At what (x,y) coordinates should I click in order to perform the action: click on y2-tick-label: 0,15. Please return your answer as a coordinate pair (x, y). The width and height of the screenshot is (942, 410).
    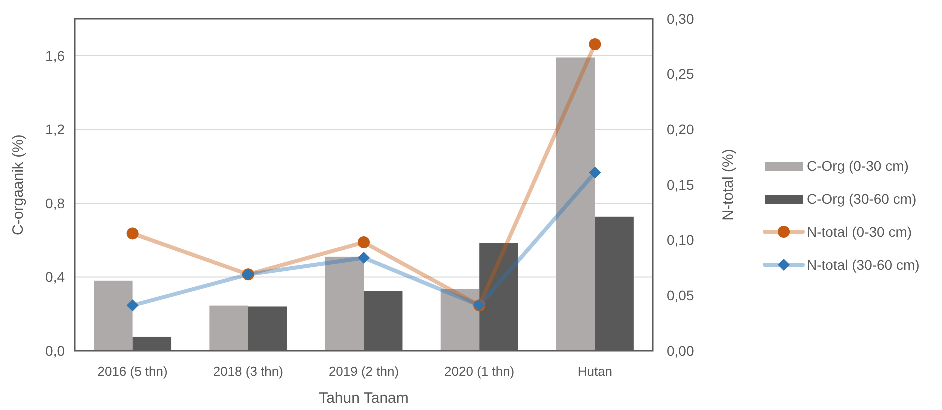
    Looking at the image, I should click on (680, 184).